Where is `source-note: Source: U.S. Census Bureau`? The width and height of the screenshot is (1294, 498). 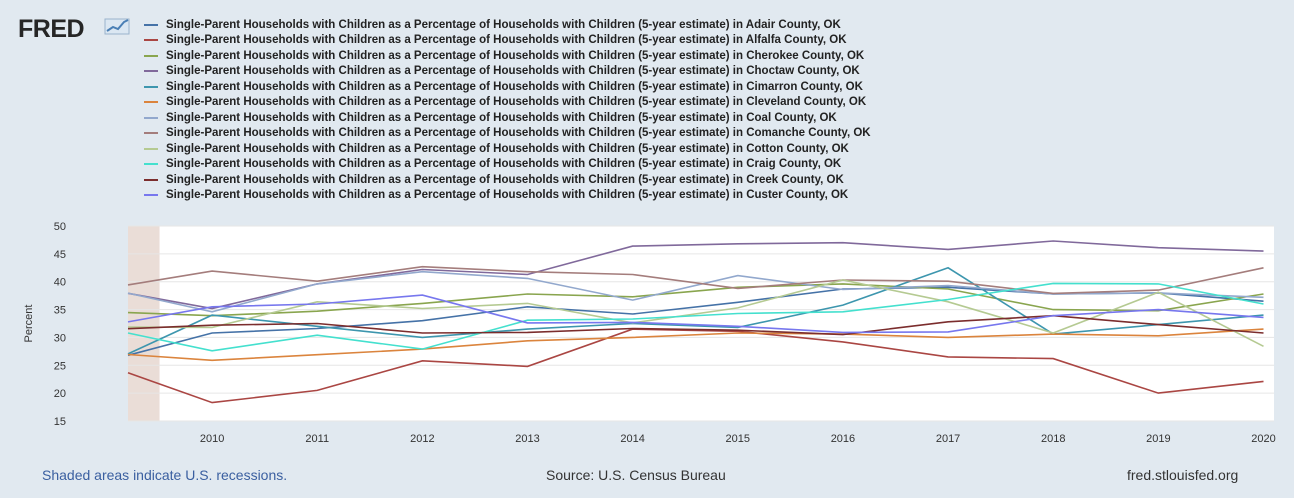 source-note: Source: U.S. Census Bureau is located at coordinates (636, 475).